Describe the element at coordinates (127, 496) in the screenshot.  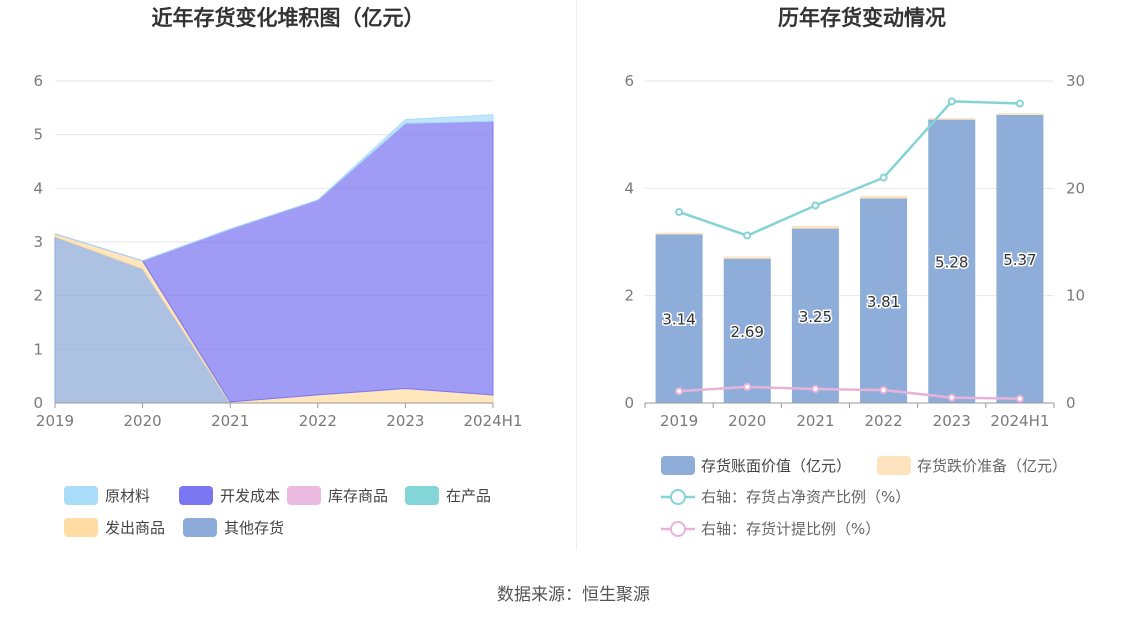
I see `left-legend-label: 原材料` at that location.